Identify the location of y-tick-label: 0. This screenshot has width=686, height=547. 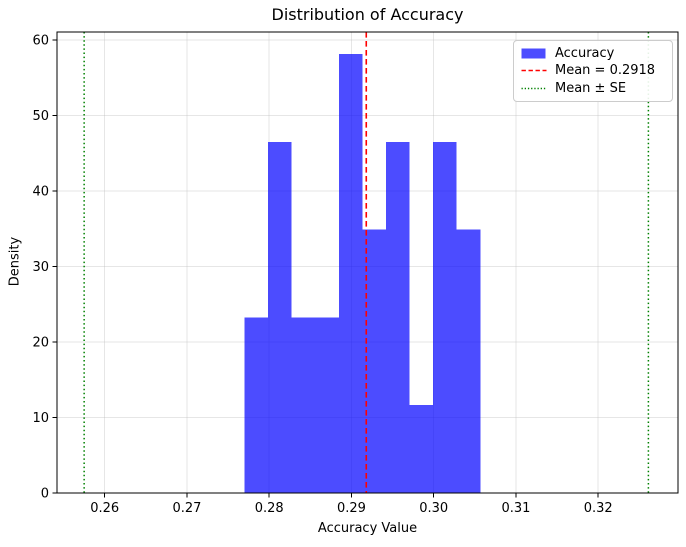
(45, 494).